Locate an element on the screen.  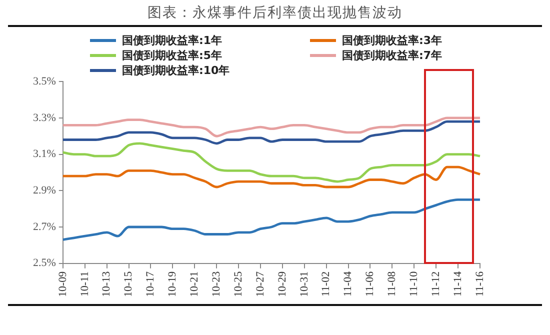
x-tick-label: 10-27 is located at coordinates (260, 284).